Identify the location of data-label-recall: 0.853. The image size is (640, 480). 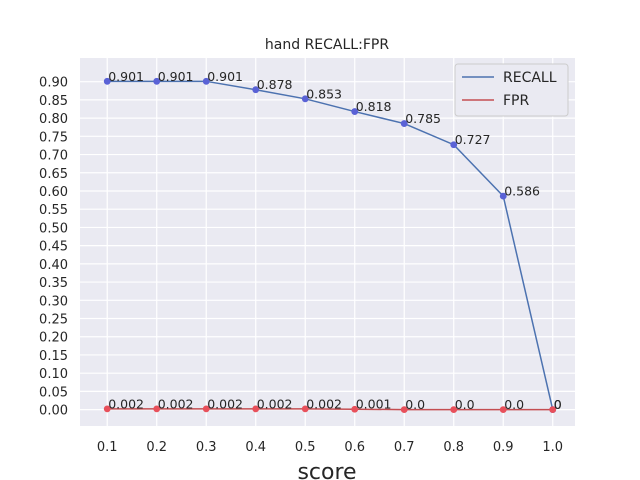
(324, 93).